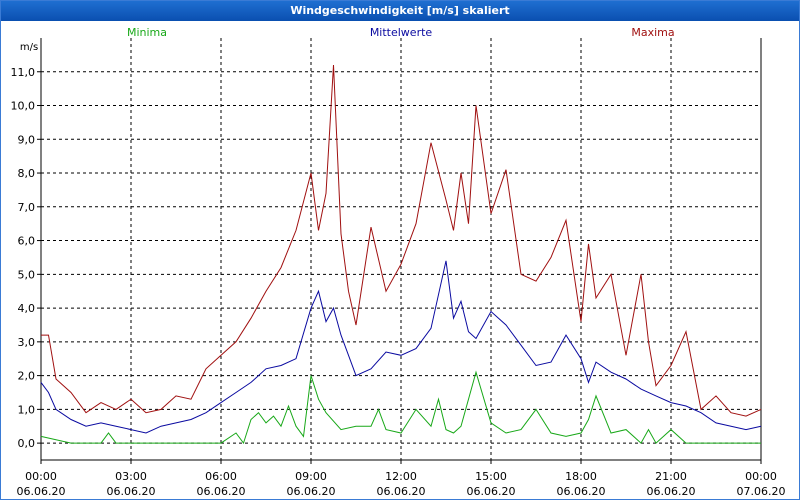 Image resolution: width=800 pixels, height=500 pixels. I want to click on y-tick-label: 6,0, so click(27, 241).